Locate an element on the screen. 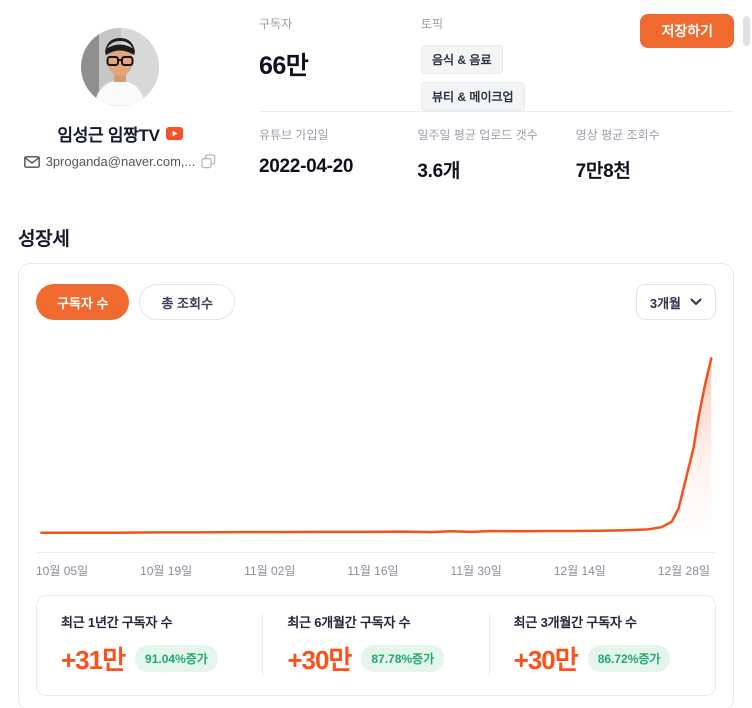 The width and height of the screenshot is (752, 708). copy-icon is located at coordinates (208, 161).